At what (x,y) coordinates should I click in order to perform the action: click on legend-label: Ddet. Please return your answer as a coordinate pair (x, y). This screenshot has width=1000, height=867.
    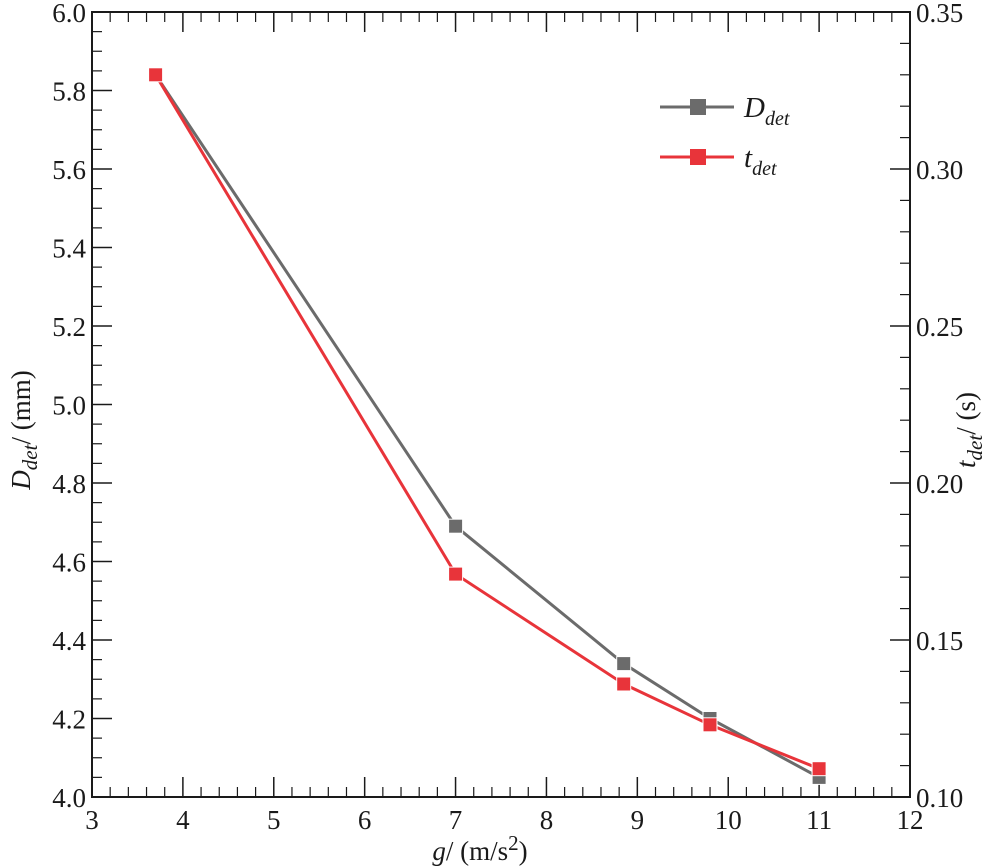
    Looking at the image, I should click on (766, 111).